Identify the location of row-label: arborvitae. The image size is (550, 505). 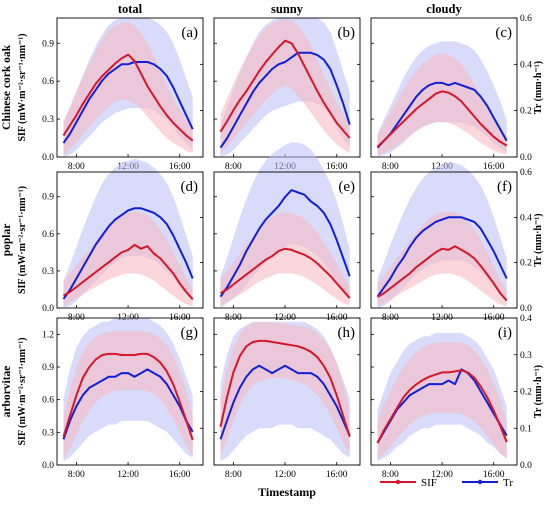
(7, 392).